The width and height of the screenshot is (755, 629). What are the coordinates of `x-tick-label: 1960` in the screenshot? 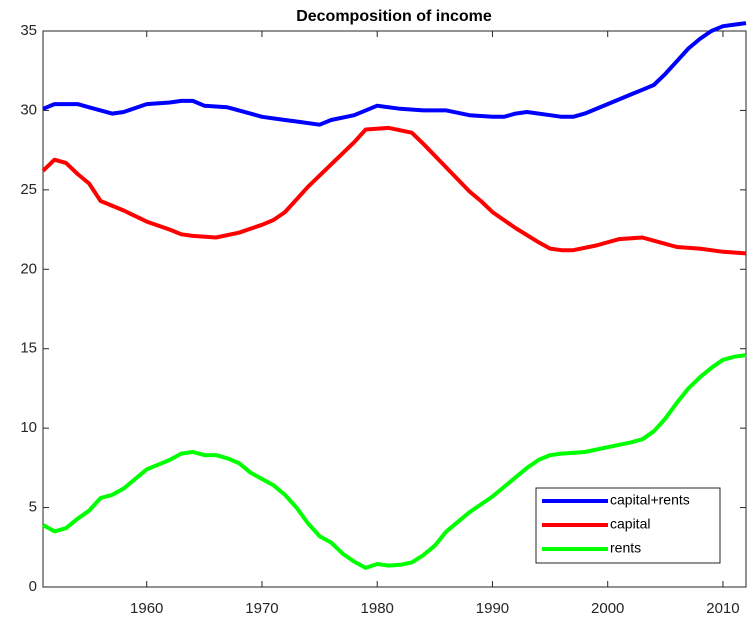 It's located at (146, 608).